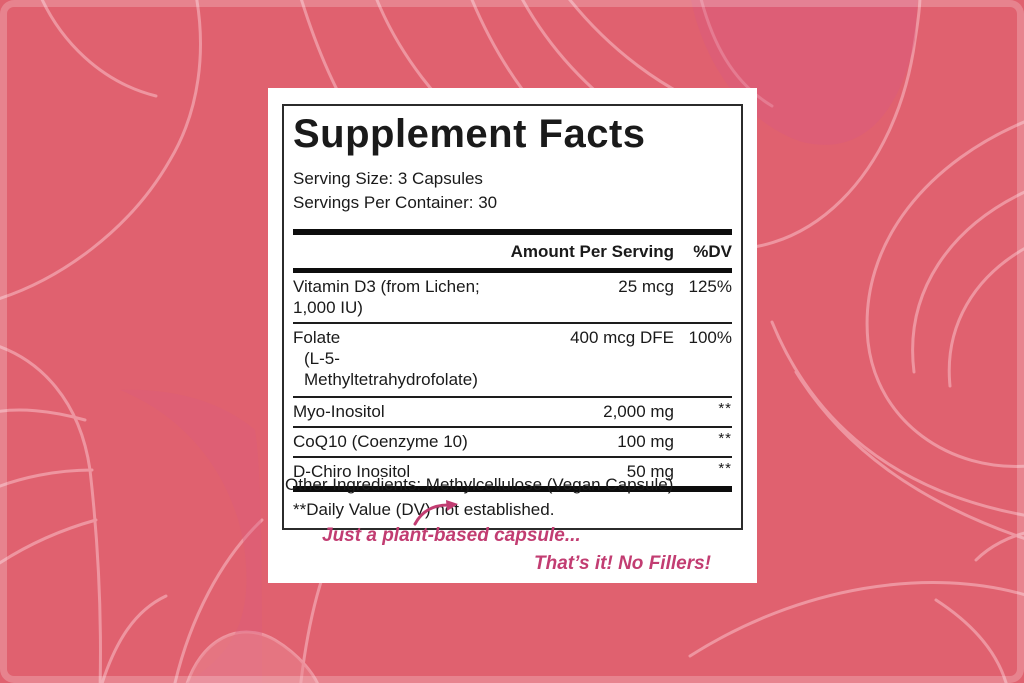 The height and width of the screenshot is (683, 1024). What do you see at coordinates (512, 441) in the screenshot?
I see `table-row-coq10: CoQ10 (Coenzyme 10) 100 mg **` at bounding box center [512, 441].